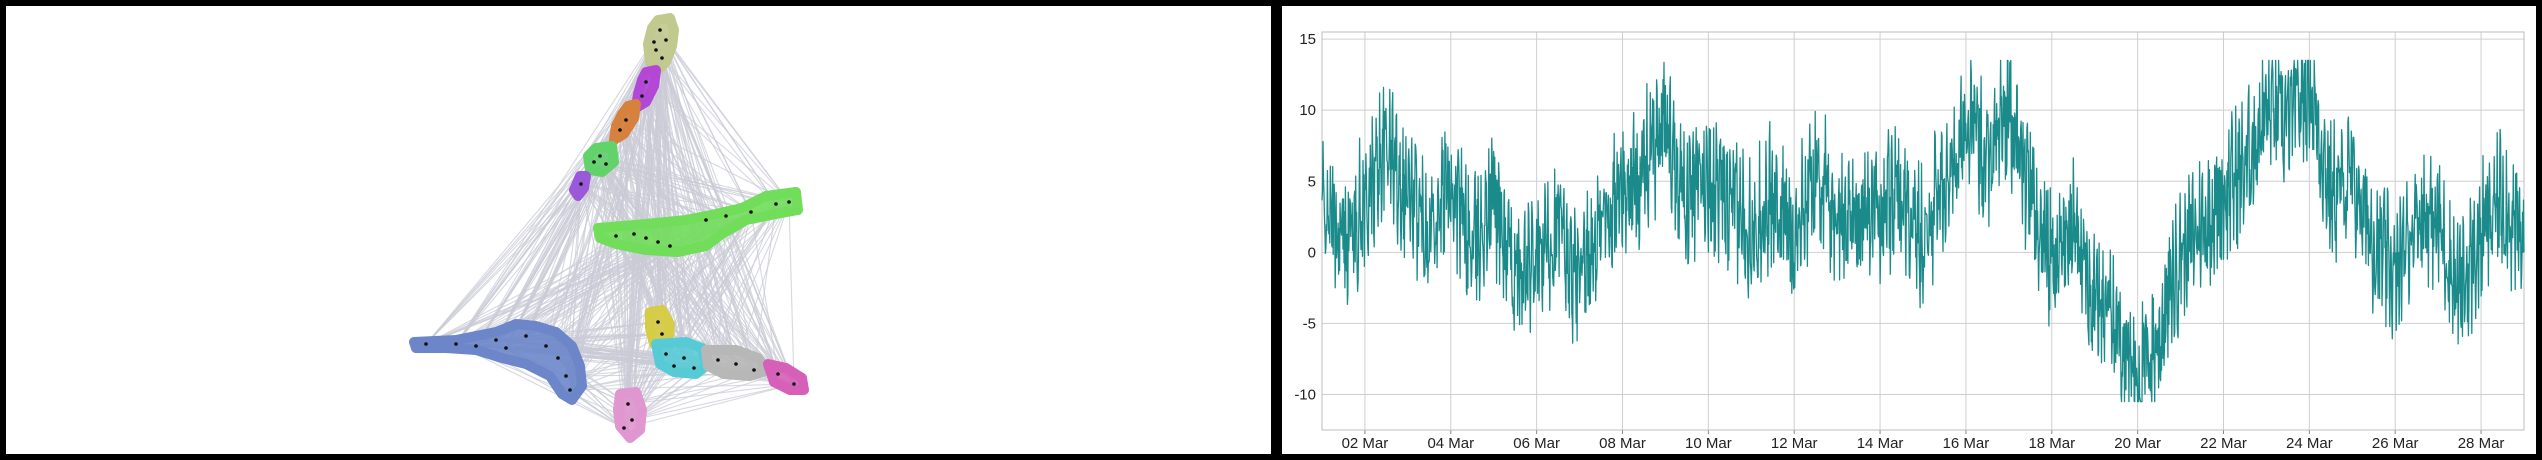 Image resolution: width=2542 pixels, height=460 pixels. I want to click on x-tick-label: 10 Mar, so click(1708, 443).